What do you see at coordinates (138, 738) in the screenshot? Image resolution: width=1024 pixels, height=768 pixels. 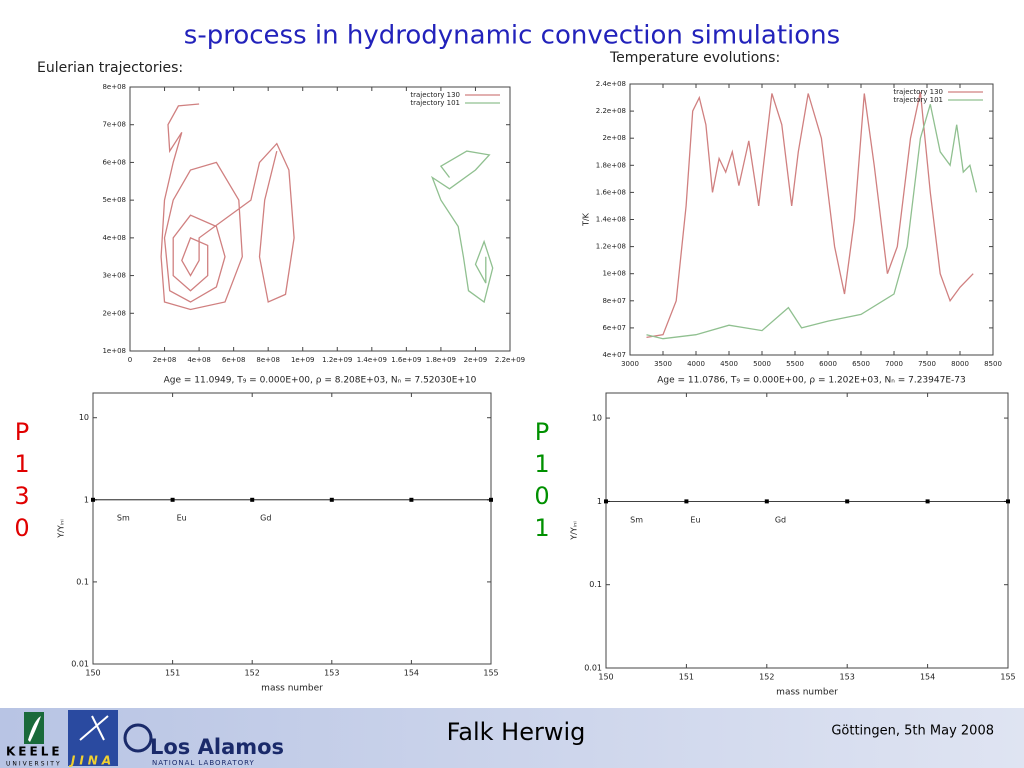 I see `lanl-logo` at bounding box center [138, 738].